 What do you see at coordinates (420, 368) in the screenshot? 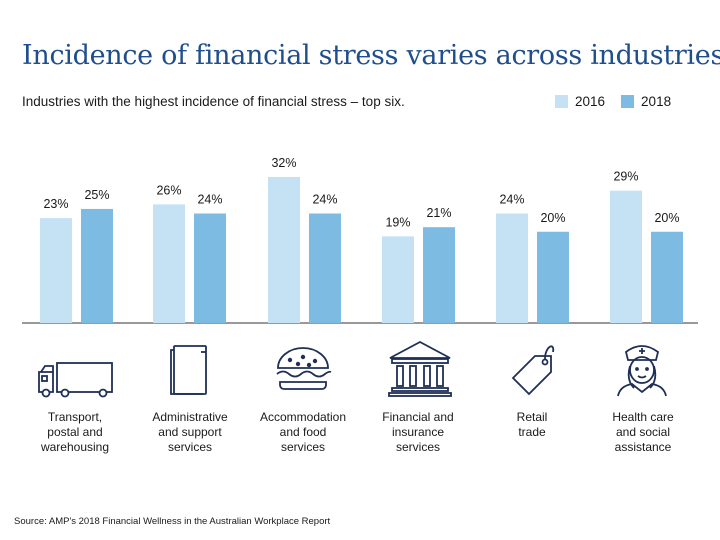
I see `bank-icon` at bounding box center [420, 368].